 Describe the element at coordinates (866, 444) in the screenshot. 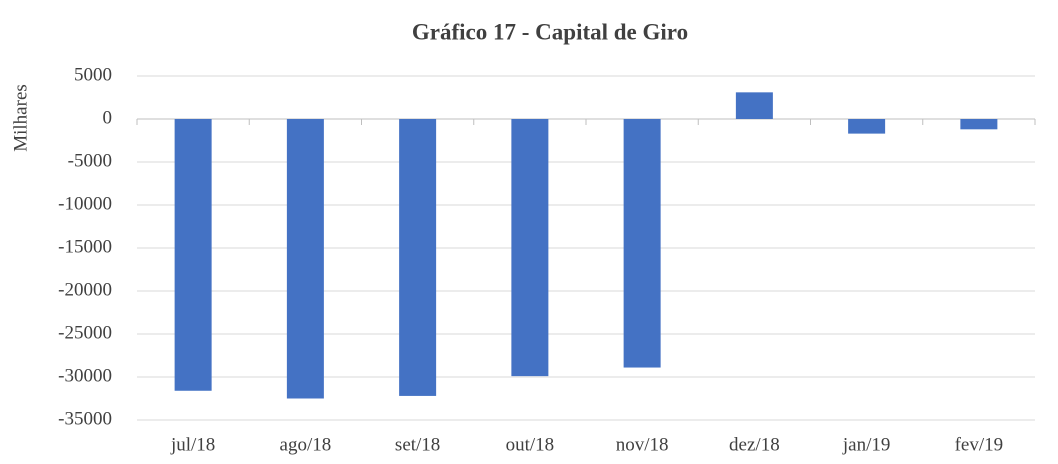

I see `x-tick-label: jan/19` at that location.